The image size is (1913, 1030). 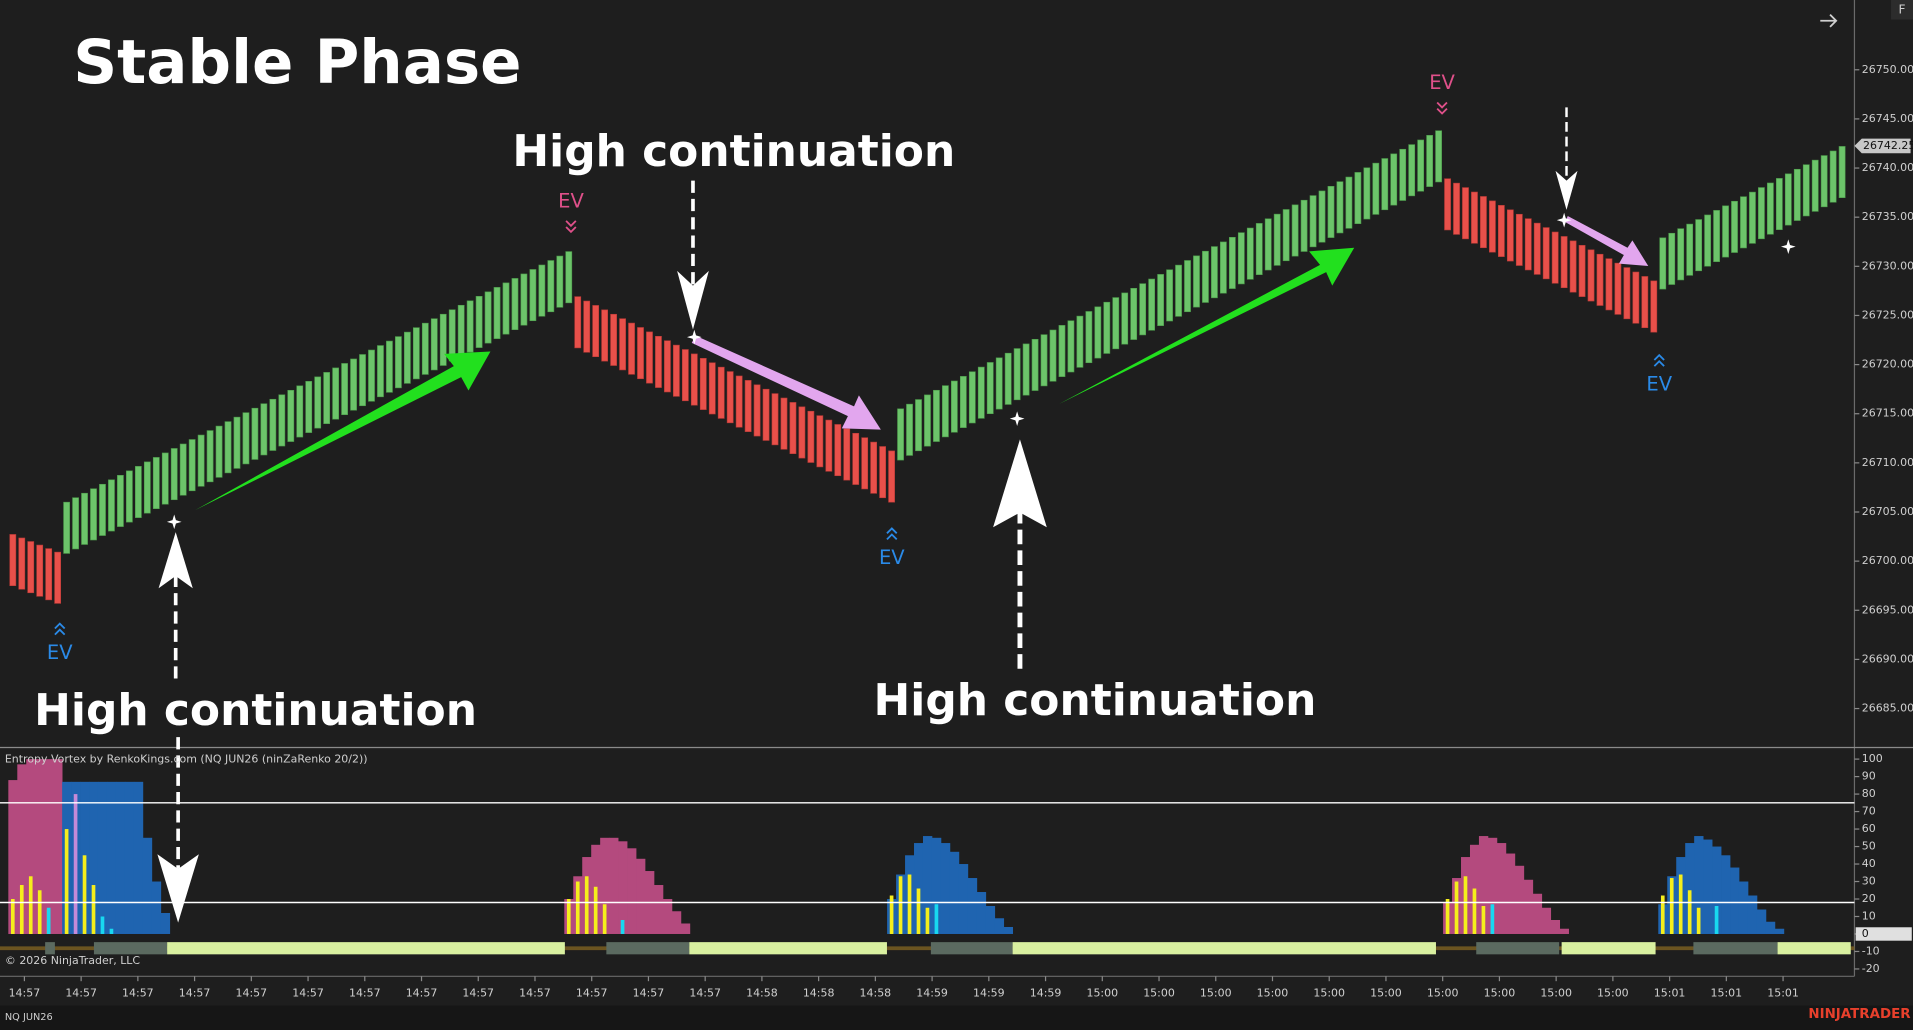 What do you see at coordinates (1829, 20) in the screenshot?
I see `expand-icon` at bounding box center [1829, 20].